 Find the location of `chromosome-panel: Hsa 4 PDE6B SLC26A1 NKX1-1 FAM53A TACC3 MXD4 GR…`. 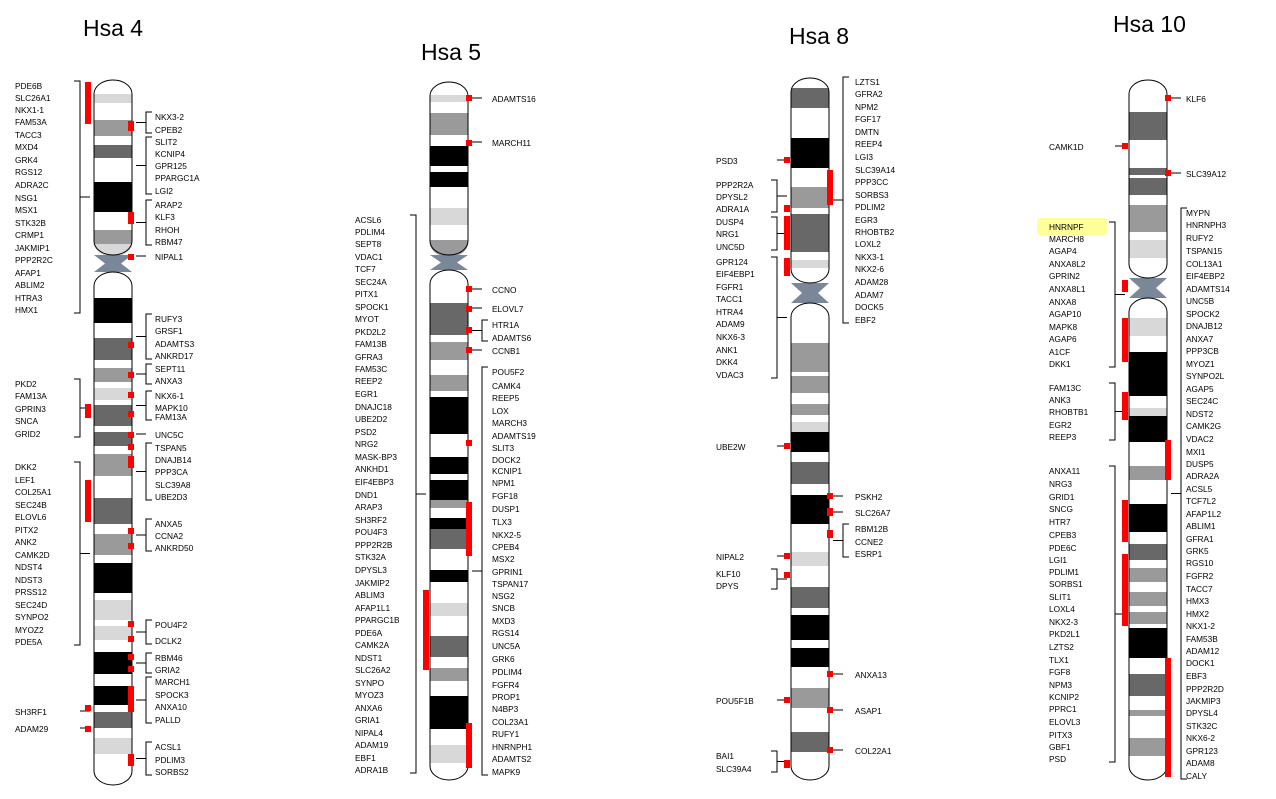

chromosome-panel: Hsa 4 PDE6B SLC26A1 NKX1-1 FAM53A TACC3 MXD4 GR… is located at coordinates (107, 400).